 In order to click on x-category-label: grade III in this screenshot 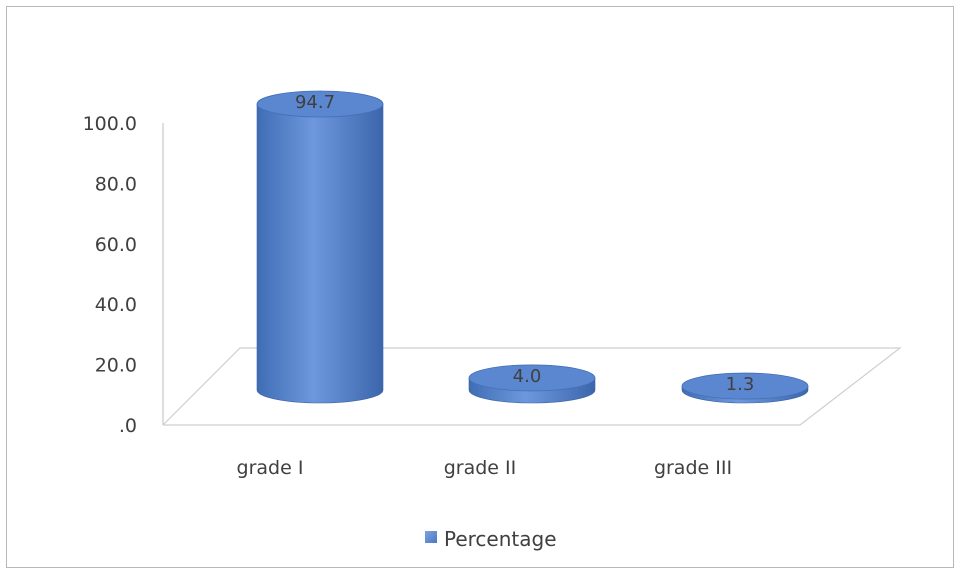, I will do `click(693, 468)`.